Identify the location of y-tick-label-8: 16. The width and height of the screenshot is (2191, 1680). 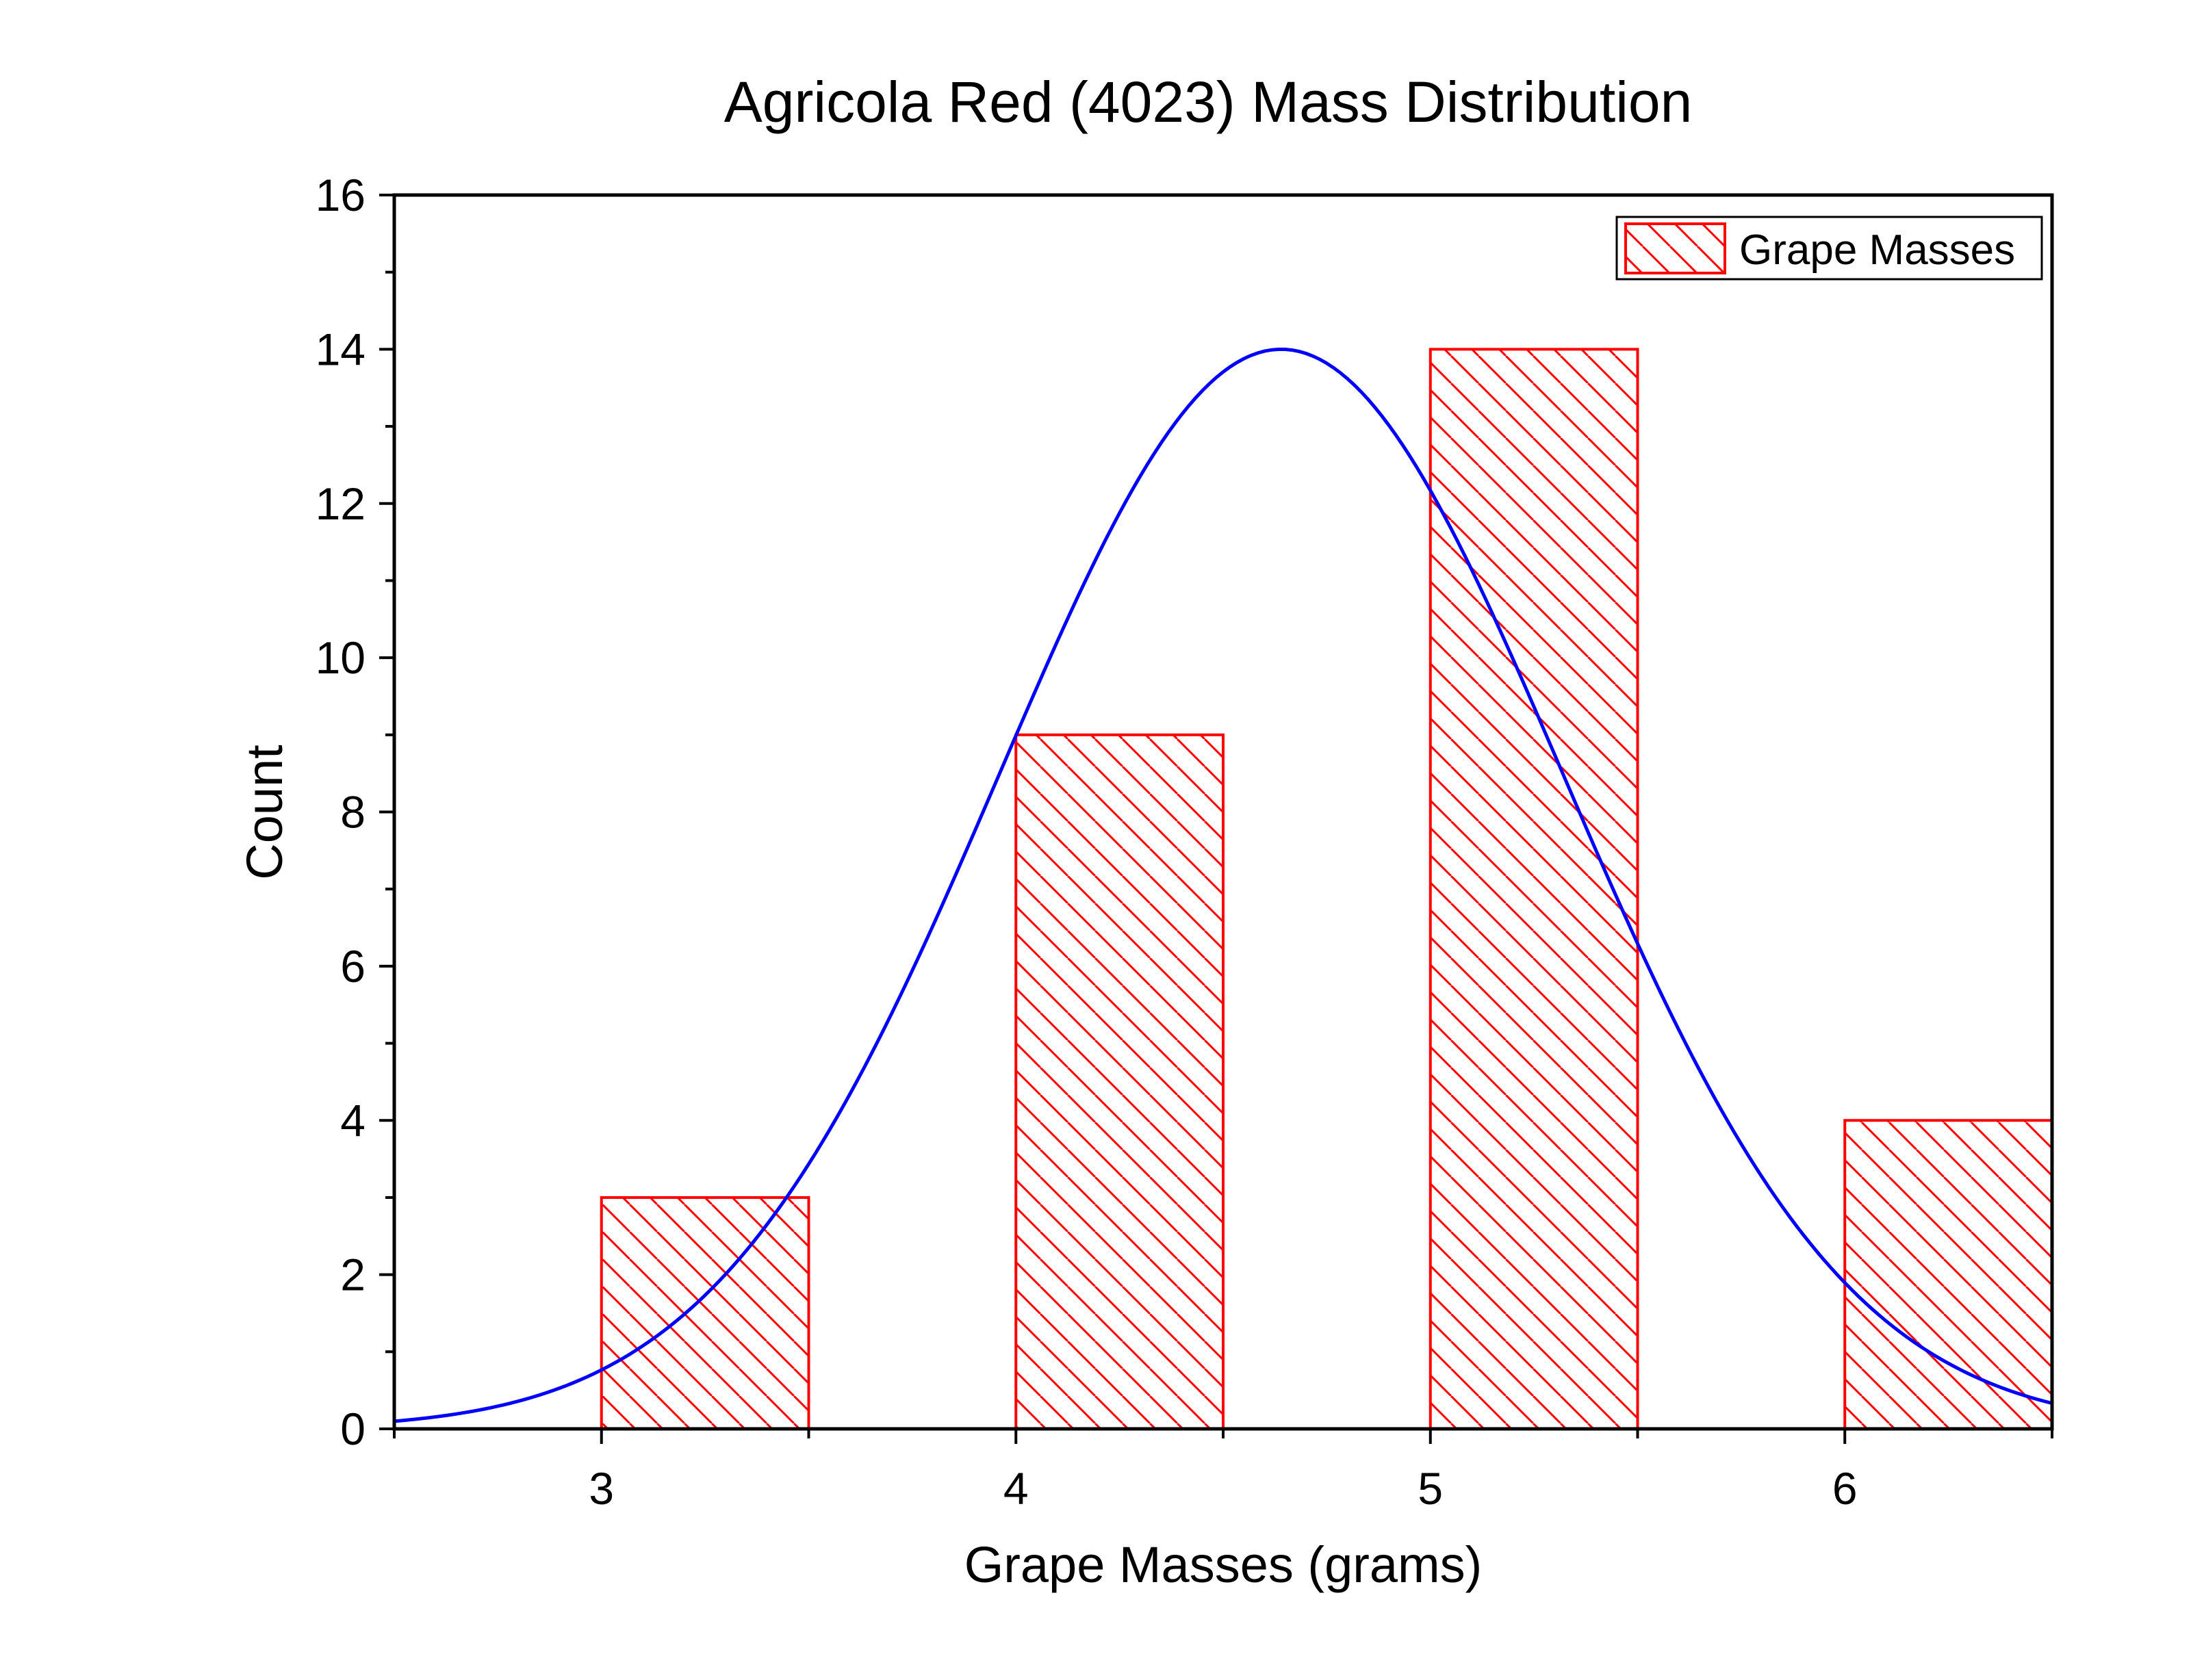
(341, 195).